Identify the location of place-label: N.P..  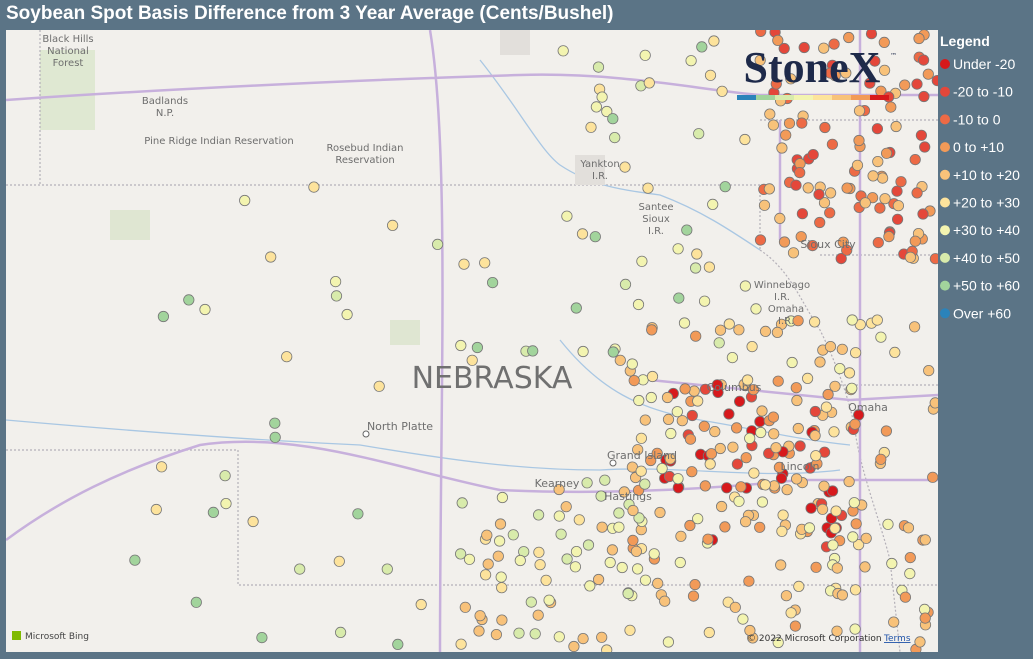
(165, 113).